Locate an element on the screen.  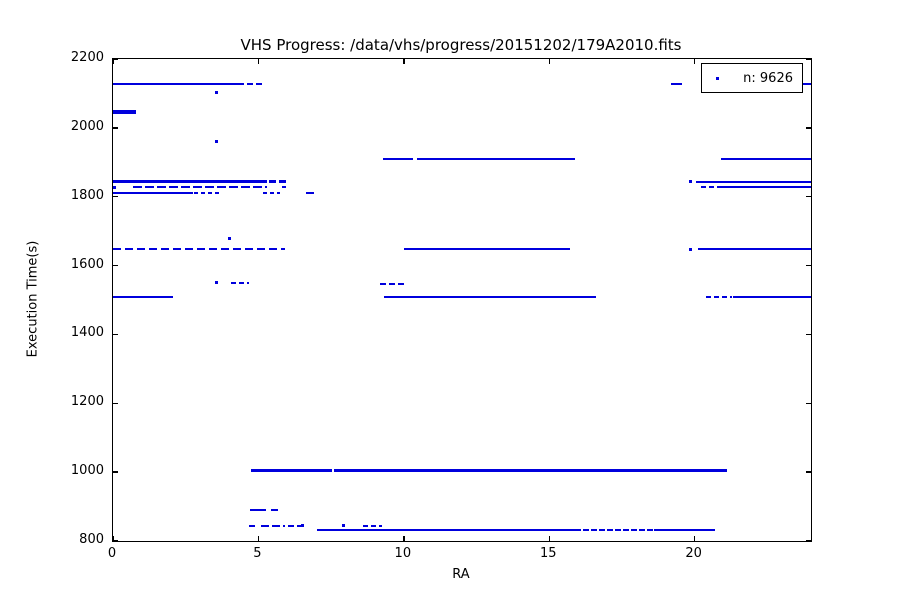
x-tick-label: 20 is located at coordinates (693, 553).